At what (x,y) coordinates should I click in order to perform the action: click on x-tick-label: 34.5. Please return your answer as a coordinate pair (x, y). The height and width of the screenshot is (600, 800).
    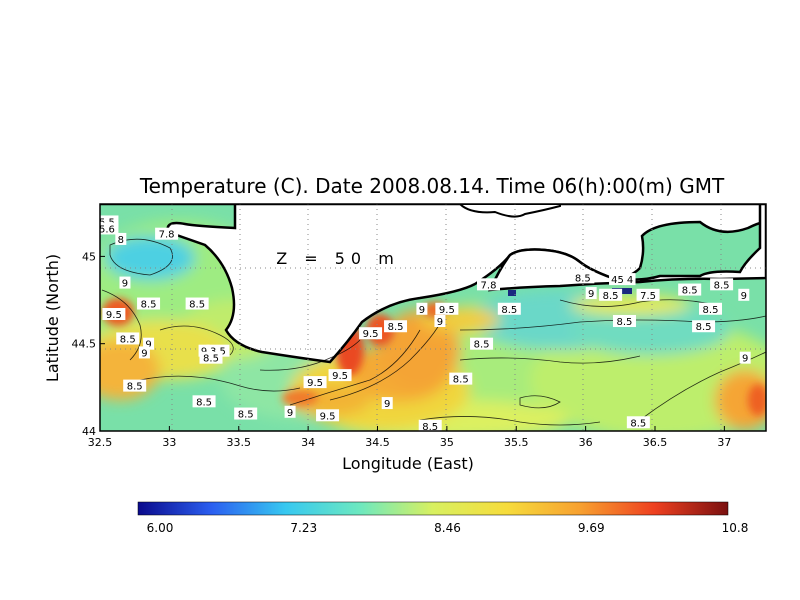
    Looking at the image, I should click on (377, 442).